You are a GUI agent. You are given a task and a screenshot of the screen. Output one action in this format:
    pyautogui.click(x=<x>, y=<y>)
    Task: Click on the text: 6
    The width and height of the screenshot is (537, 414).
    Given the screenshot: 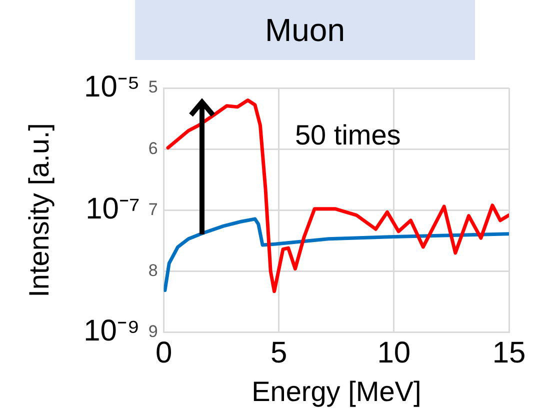 What is the action you would take?
    pyautogui.click(x=153, y=148)
    